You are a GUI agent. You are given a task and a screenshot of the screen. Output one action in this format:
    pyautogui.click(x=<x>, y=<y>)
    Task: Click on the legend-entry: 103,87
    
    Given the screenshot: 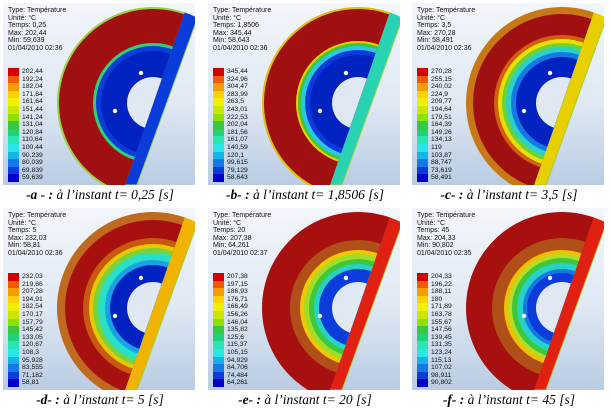 What is the action you would take?
    pyautogui.click(x=434, y=155)
    